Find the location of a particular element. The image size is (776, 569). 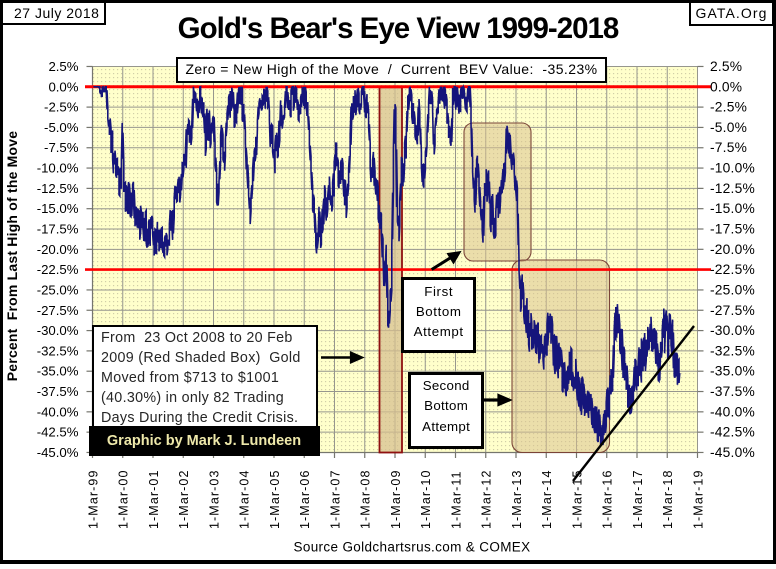

svg-text: 1-Mar-19 is located at coordinates (698, 499).